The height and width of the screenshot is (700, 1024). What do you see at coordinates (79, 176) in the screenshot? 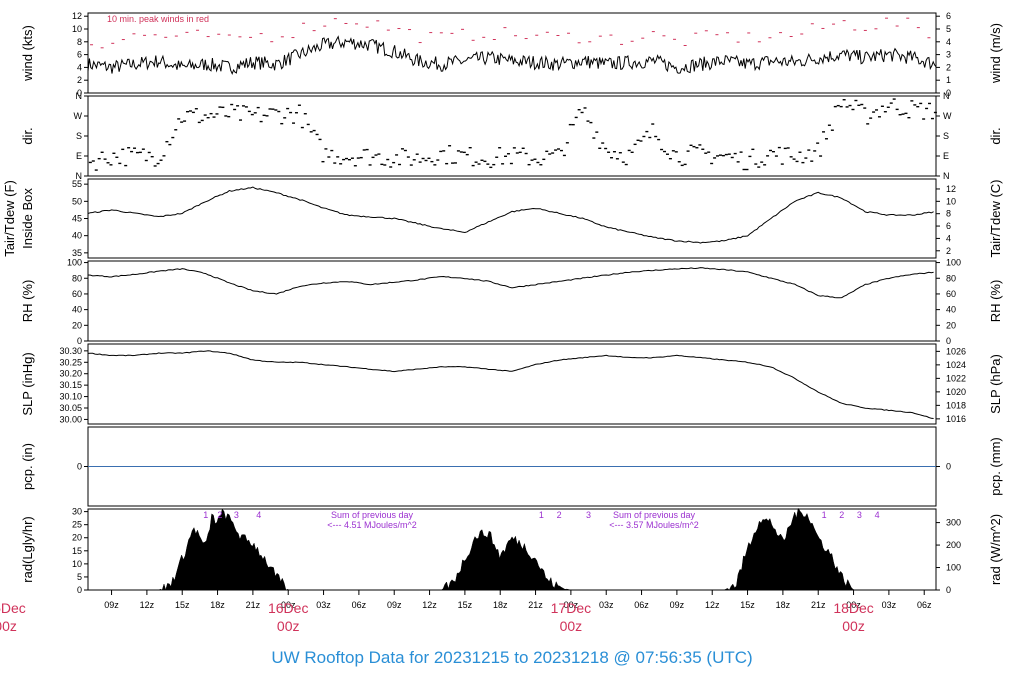
I see `y-tick-label: N` at bounding box center [79, 176].